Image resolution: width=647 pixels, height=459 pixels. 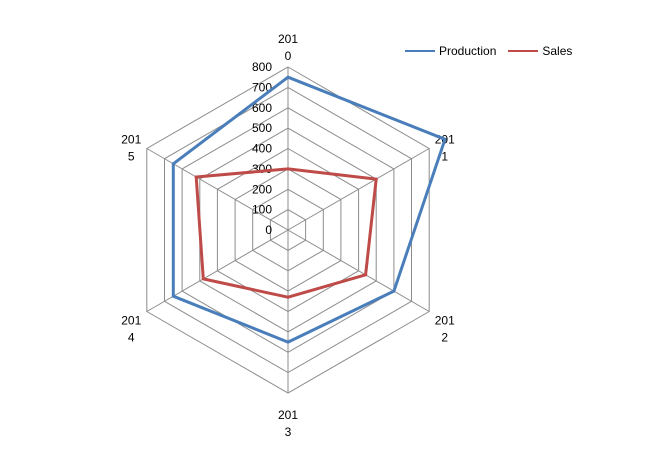 What do you see at coordinates (262, 87) in the screenshot?
I see `tick-label-700: 700` at bounding box center [262, 87].